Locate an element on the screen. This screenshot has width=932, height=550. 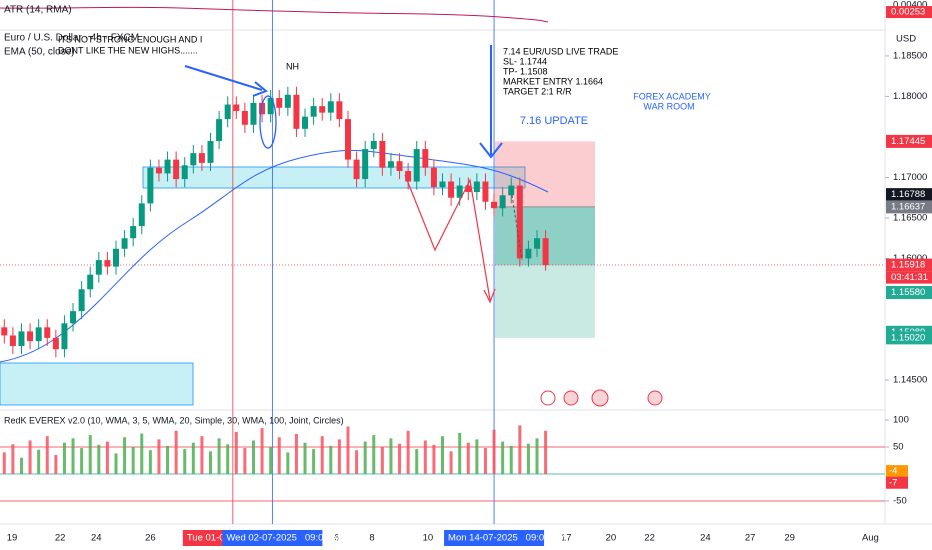
price-label: 1.15580 is located at coordinates (908, 292).